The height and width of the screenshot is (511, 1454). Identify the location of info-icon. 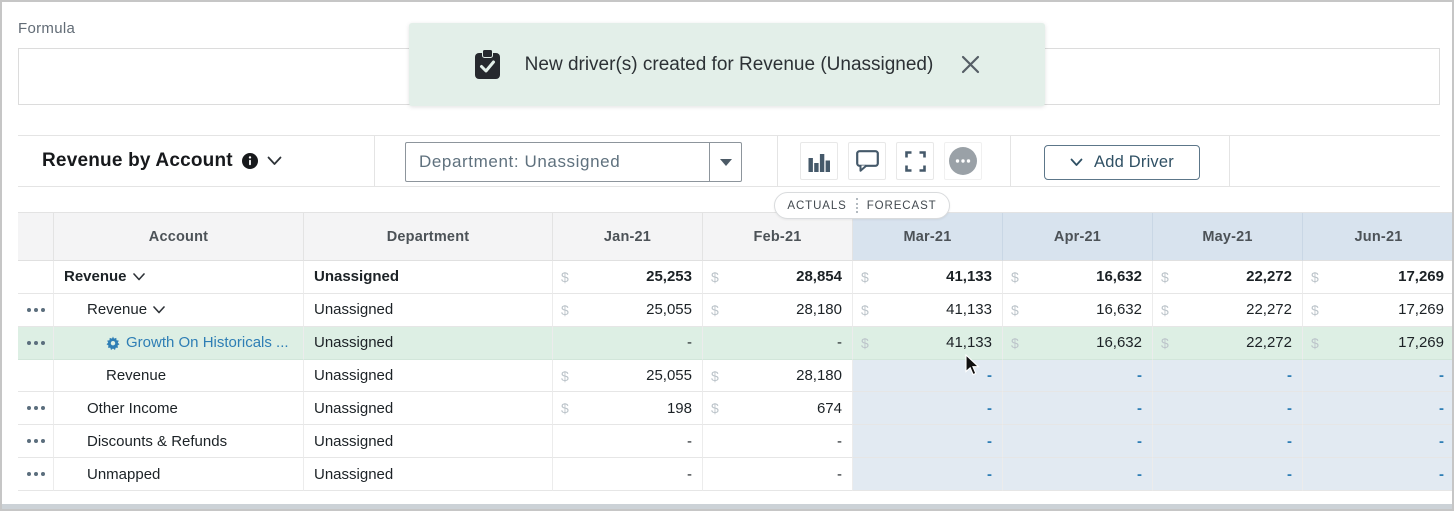
(249, 161).